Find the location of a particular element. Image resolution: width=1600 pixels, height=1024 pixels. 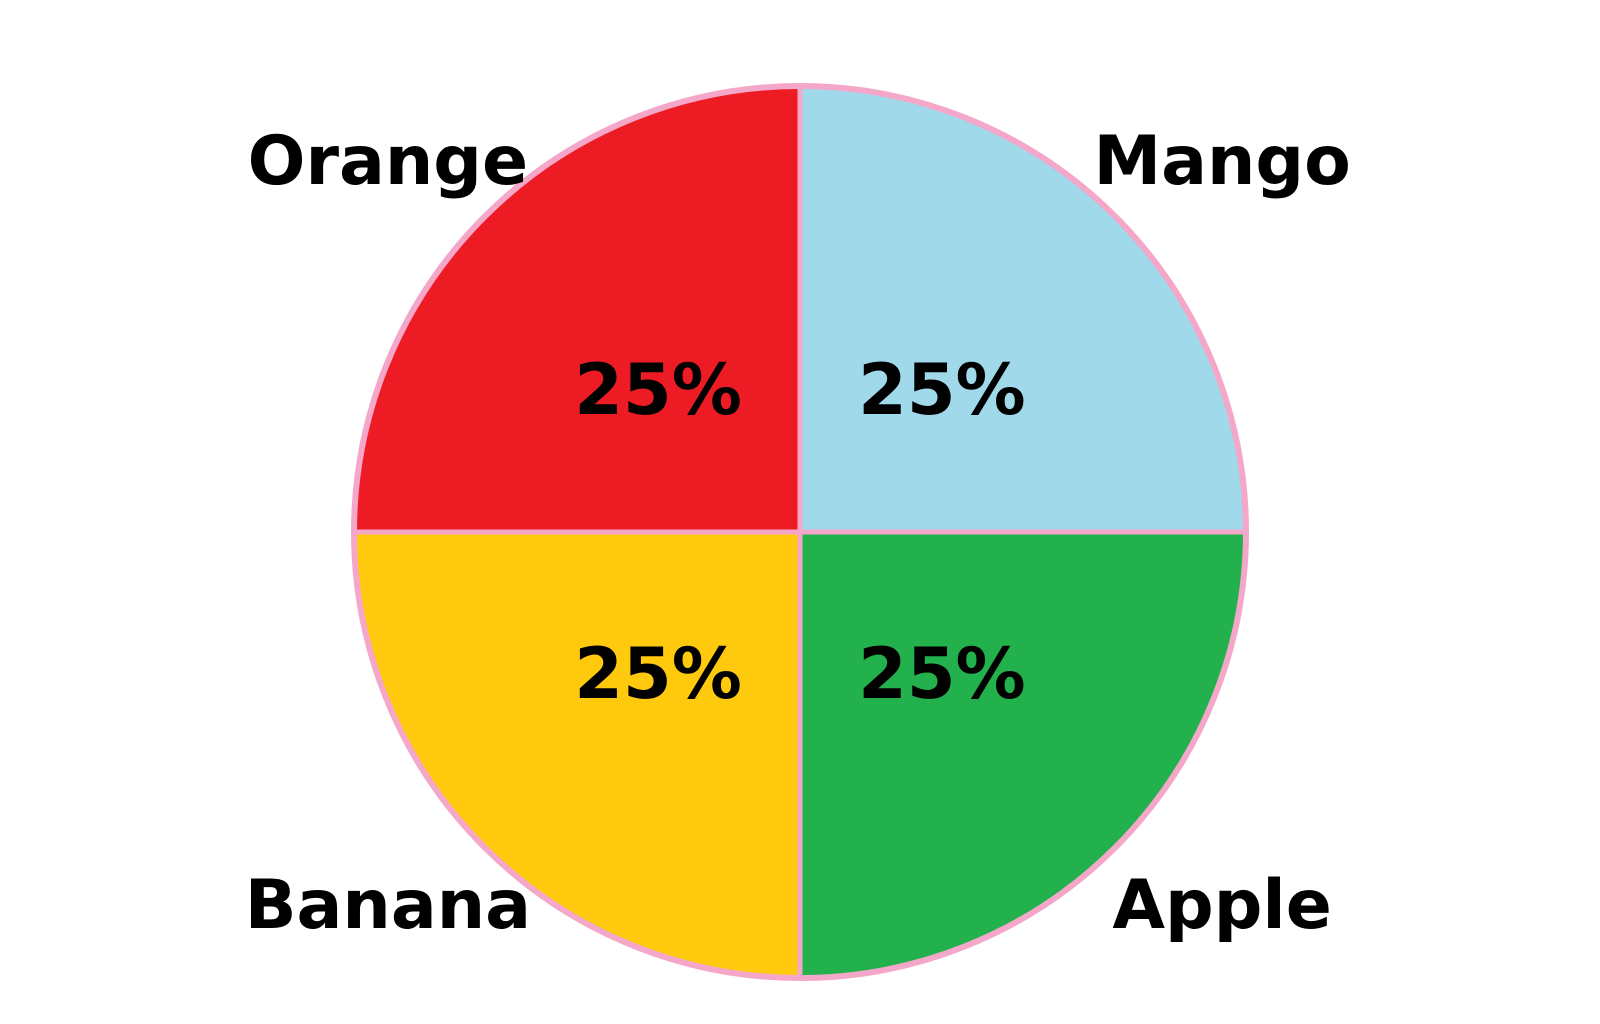

pie-slice-banana is located at coordinates (577, 755).